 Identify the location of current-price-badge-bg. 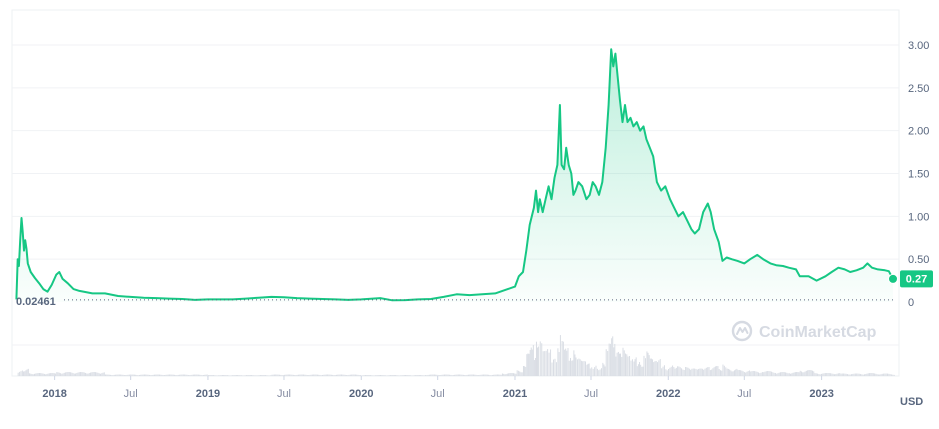
(916, 279).